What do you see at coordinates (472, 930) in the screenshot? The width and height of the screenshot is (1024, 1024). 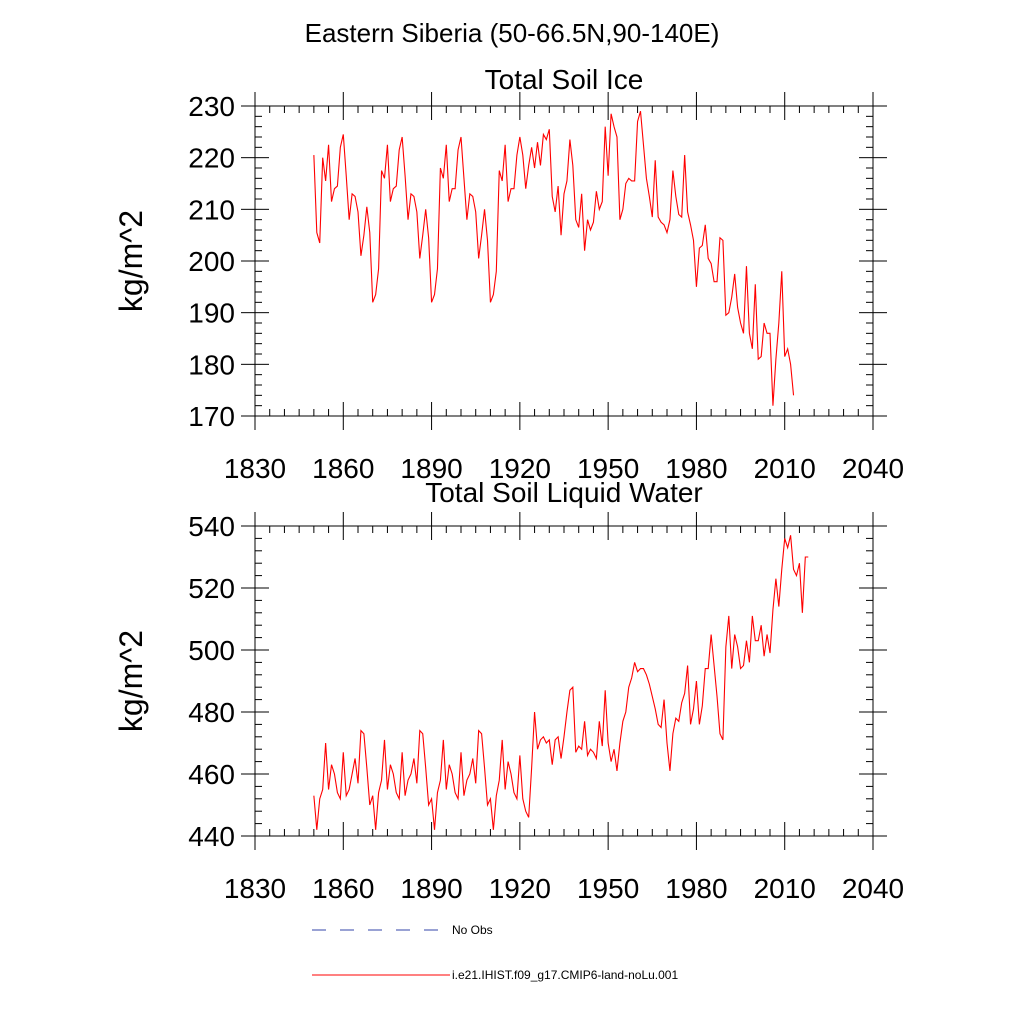 I see `legend-obs-label: No Obs` at bounding box center [472, 930].